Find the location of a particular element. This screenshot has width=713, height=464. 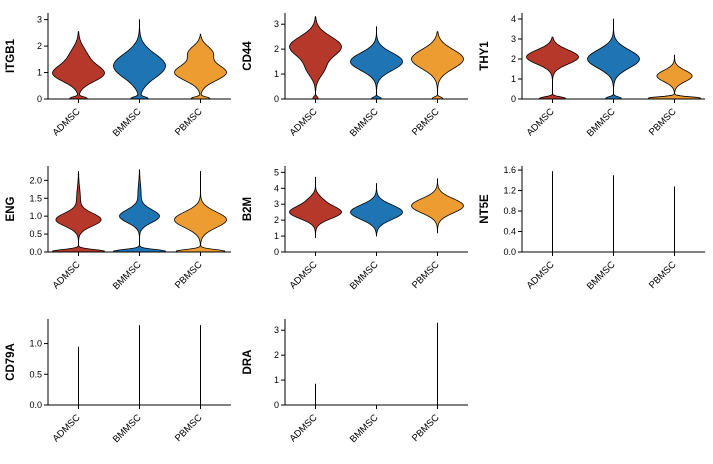

gene-label-thy1: THY1 is located at coordinates (485, 56).